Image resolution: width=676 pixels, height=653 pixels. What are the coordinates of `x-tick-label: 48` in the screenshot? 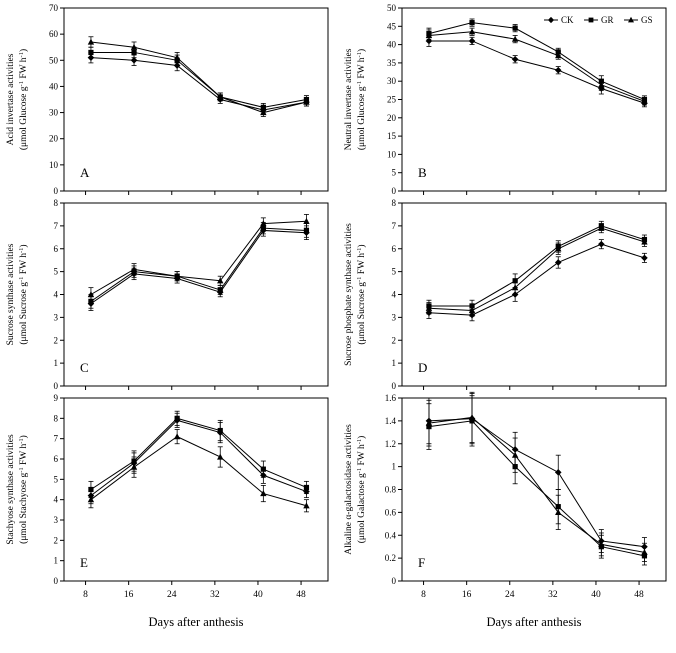 It's located at (639, 595).